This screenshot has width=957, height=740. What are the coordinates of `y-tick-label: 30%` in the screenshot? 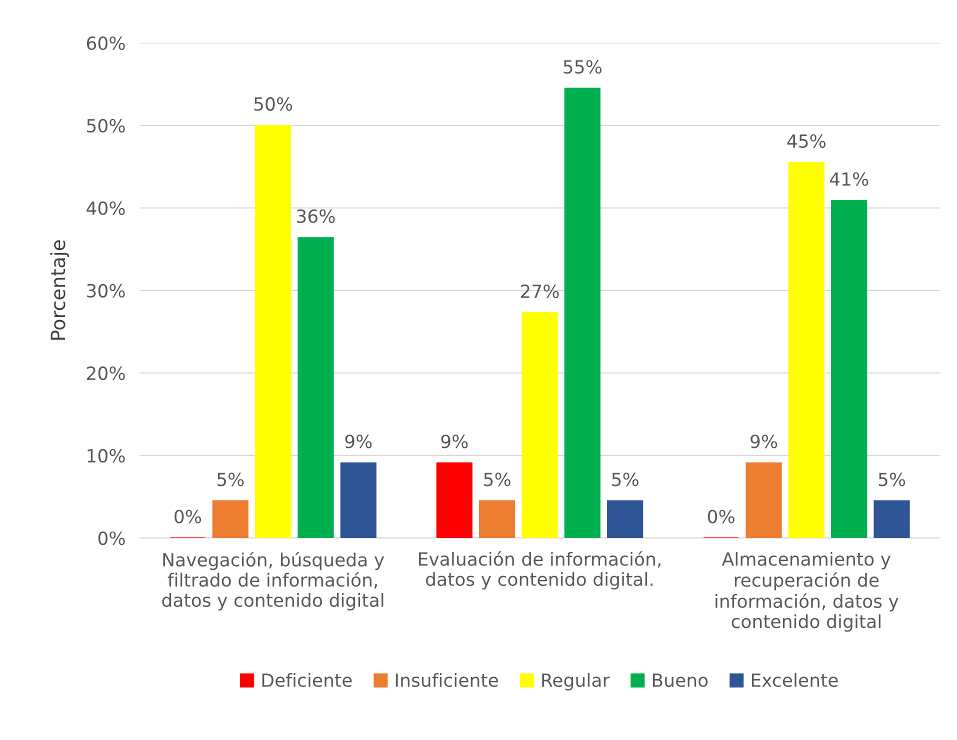 It's located at (106, 291).